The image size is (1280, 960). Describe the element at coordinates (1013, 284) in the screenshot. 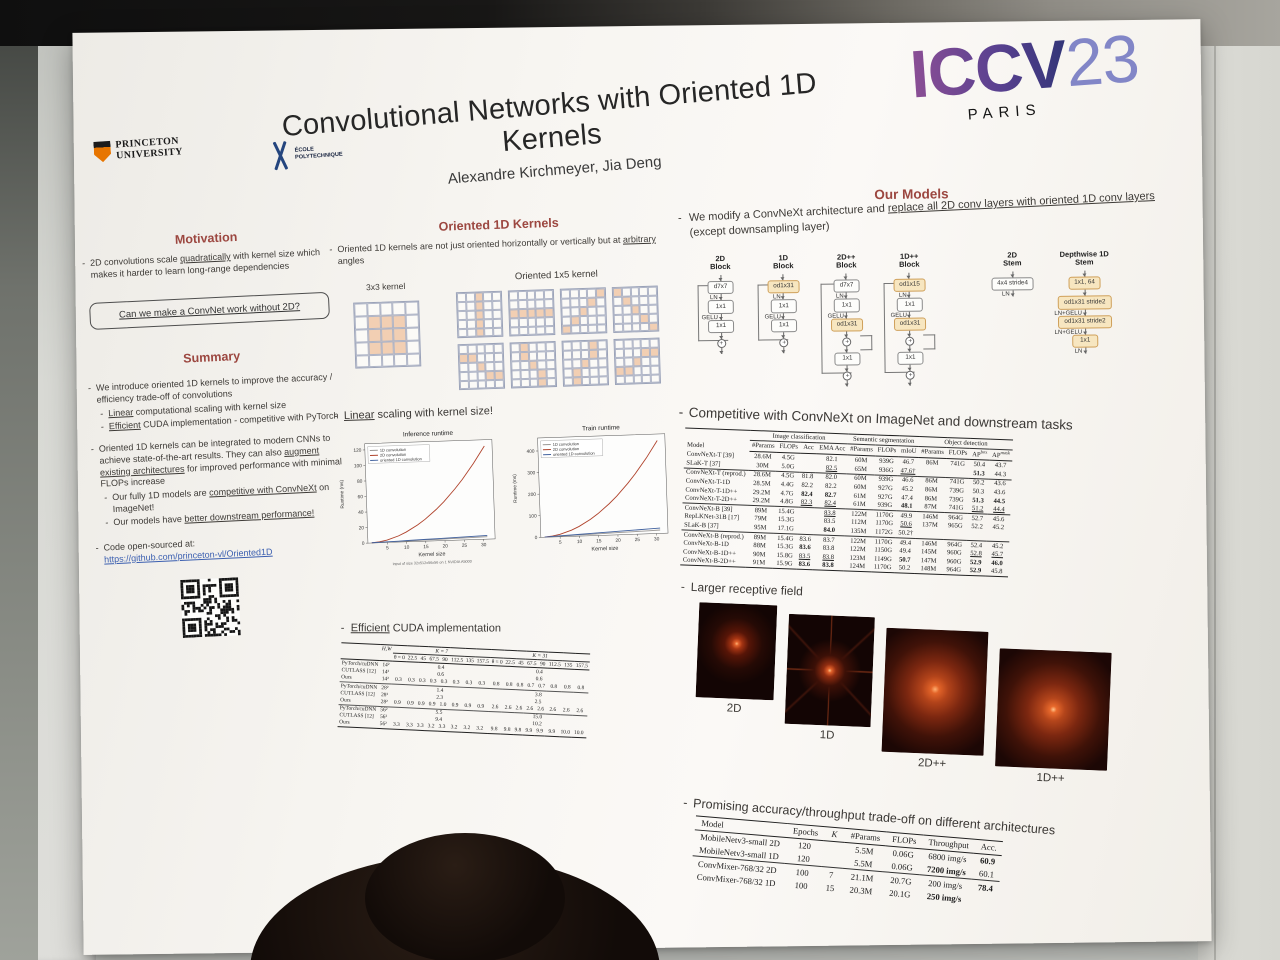

I see `conv-node: 4x4 stride4` at that location.